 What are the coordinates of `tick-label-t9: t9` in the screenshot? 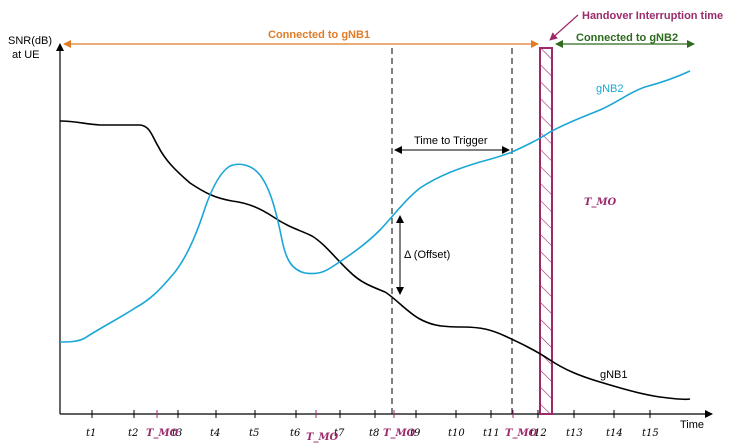 It's located at (415, 433).